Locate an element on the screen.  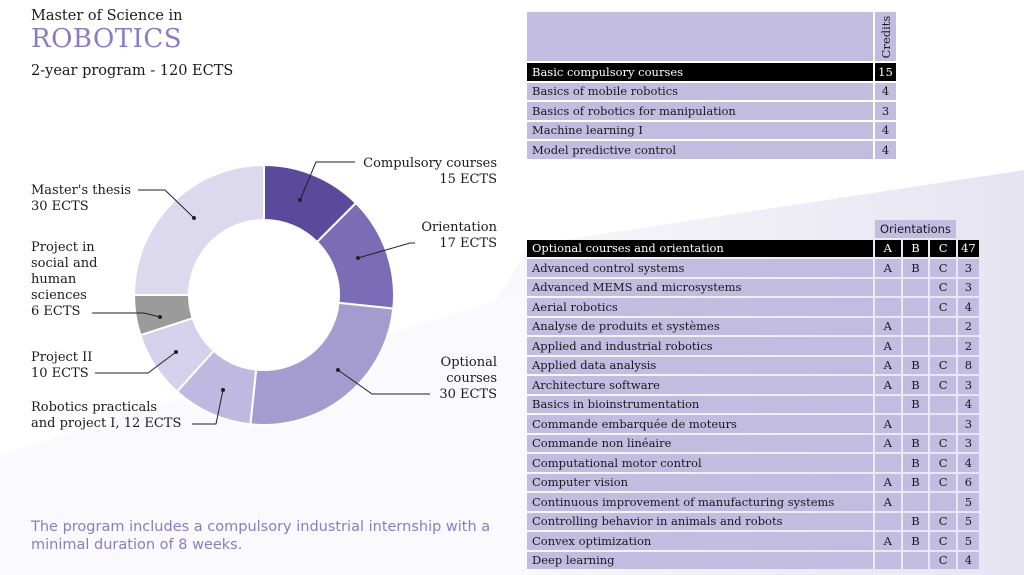
table2-section-b: B is located at coordinates (915, 248).